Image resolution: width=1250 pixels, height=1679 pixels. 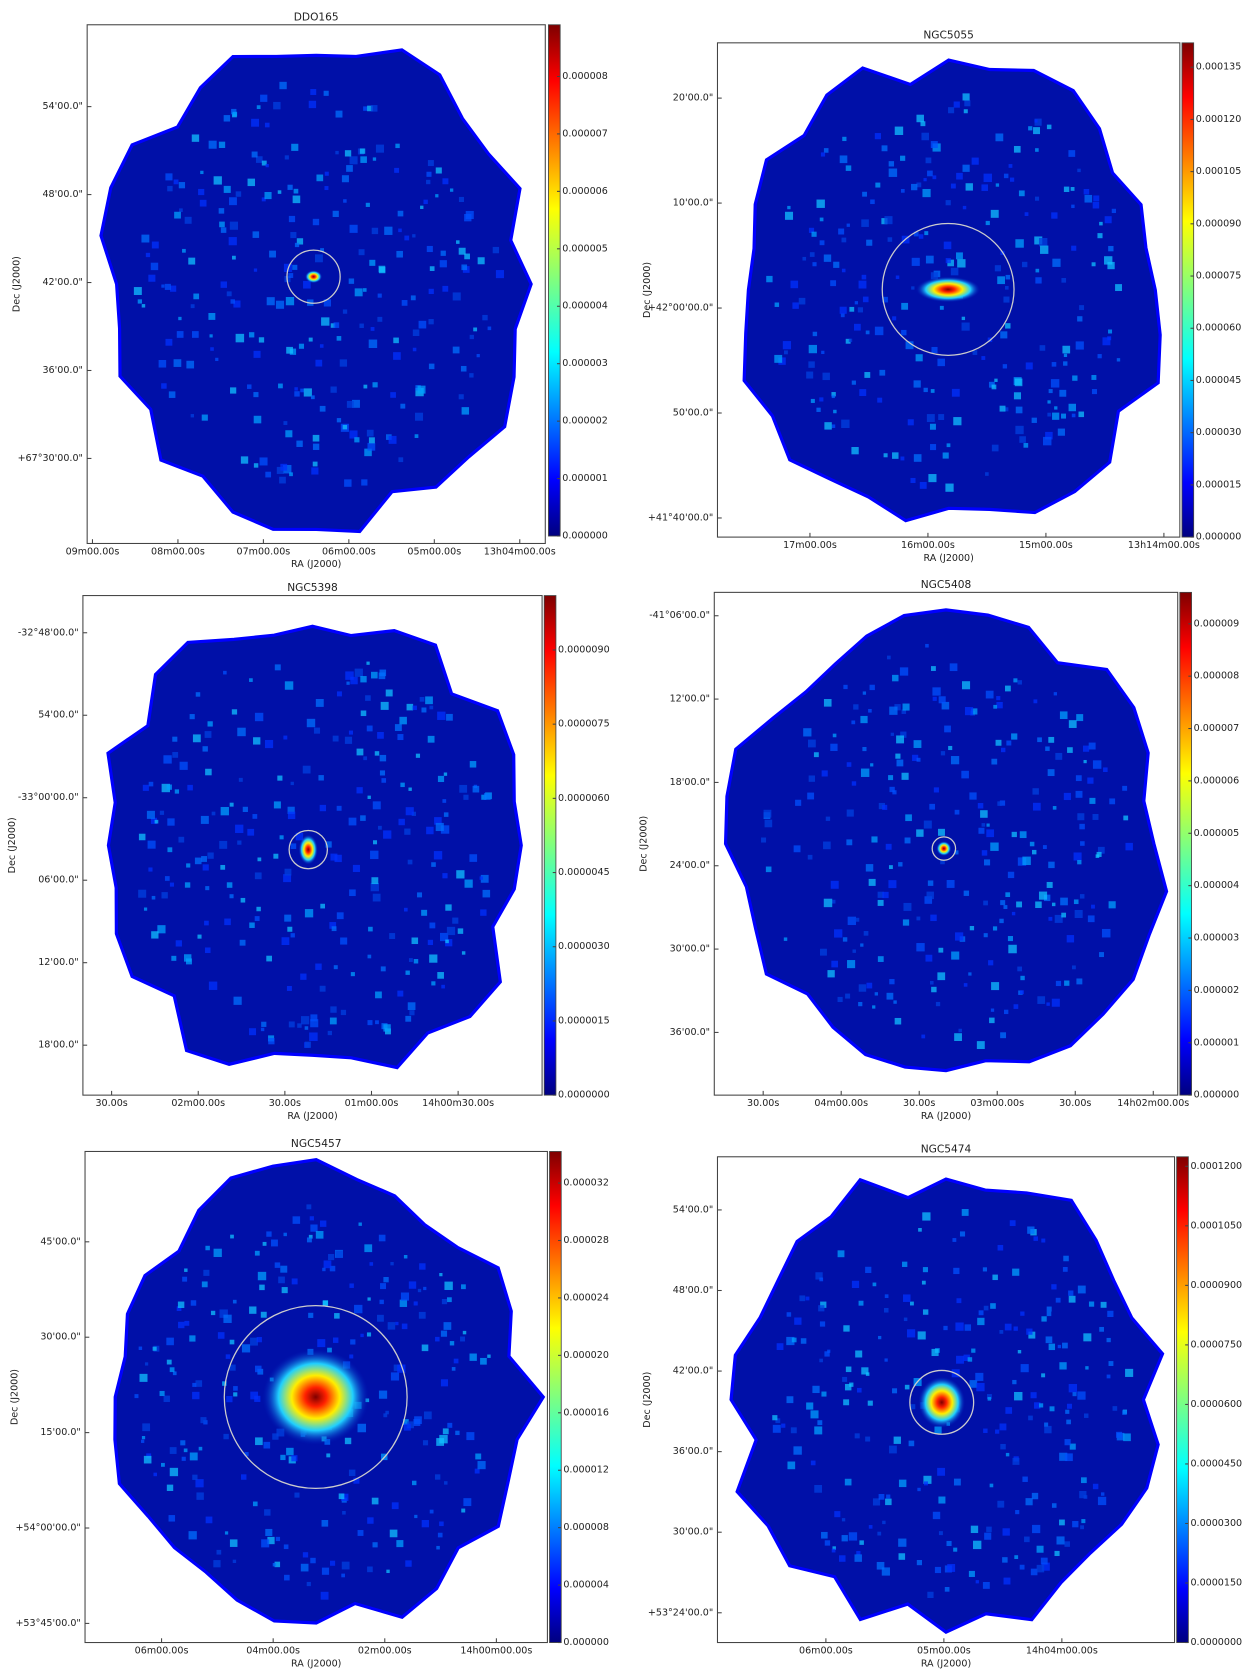 I want to click on colorbar-tick-label: 0.000008, so click(x=1217, y=676).